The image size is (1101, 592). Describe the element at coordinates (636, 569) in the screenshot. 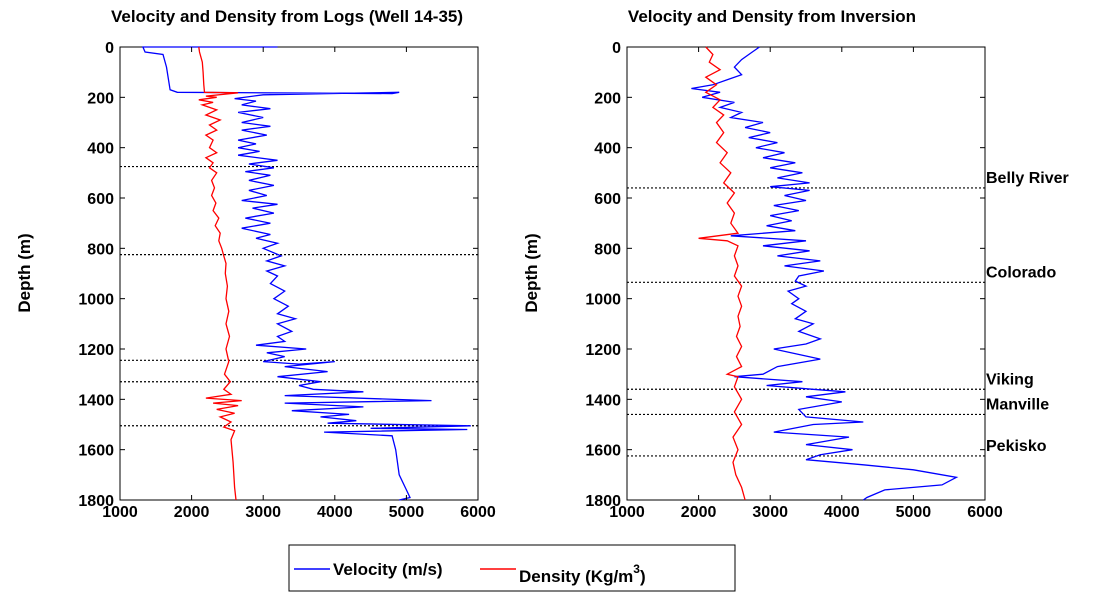

I see `legend-density-superscript: 3` at that location.